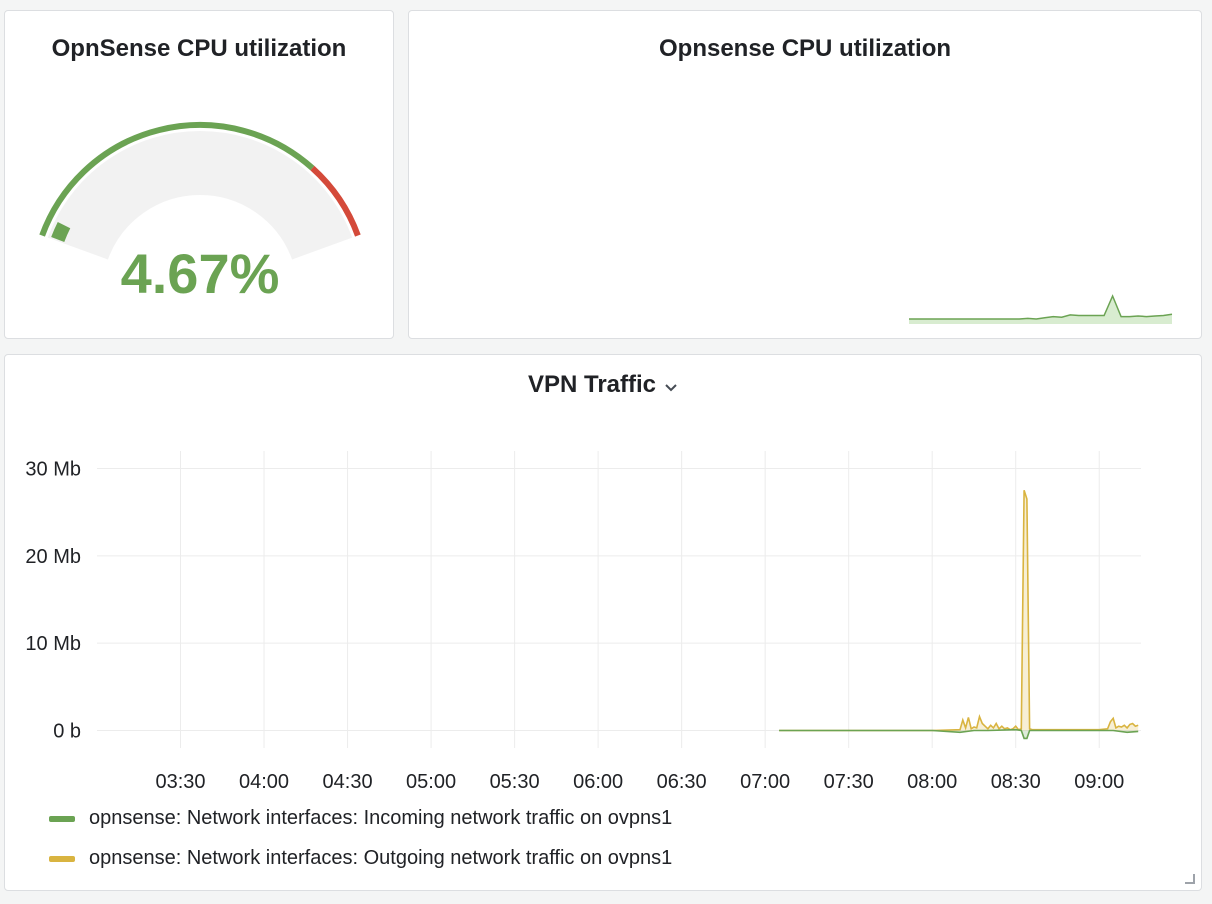  What do you see at coordinates (1016, 782) in the screenshot?
I see `x-tick-label: 08:30` at bounding box center [1016, 782].